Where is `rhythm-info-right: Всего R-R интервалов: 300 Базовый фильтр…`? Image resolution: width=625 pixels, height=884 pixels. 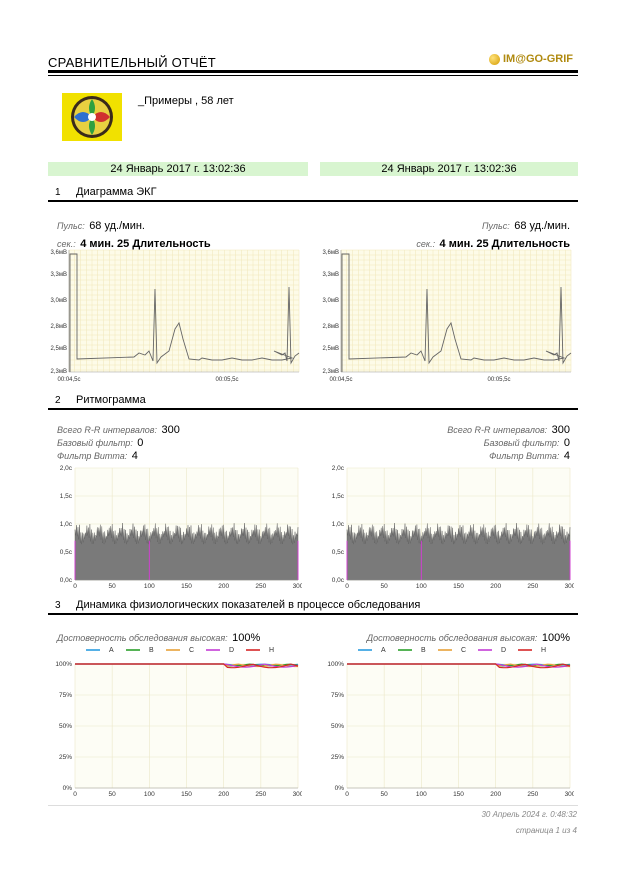
rhythm-info-right: Всего R-R интервалов: 300 Базовый фильтр… is located at coordinates (508, 442).